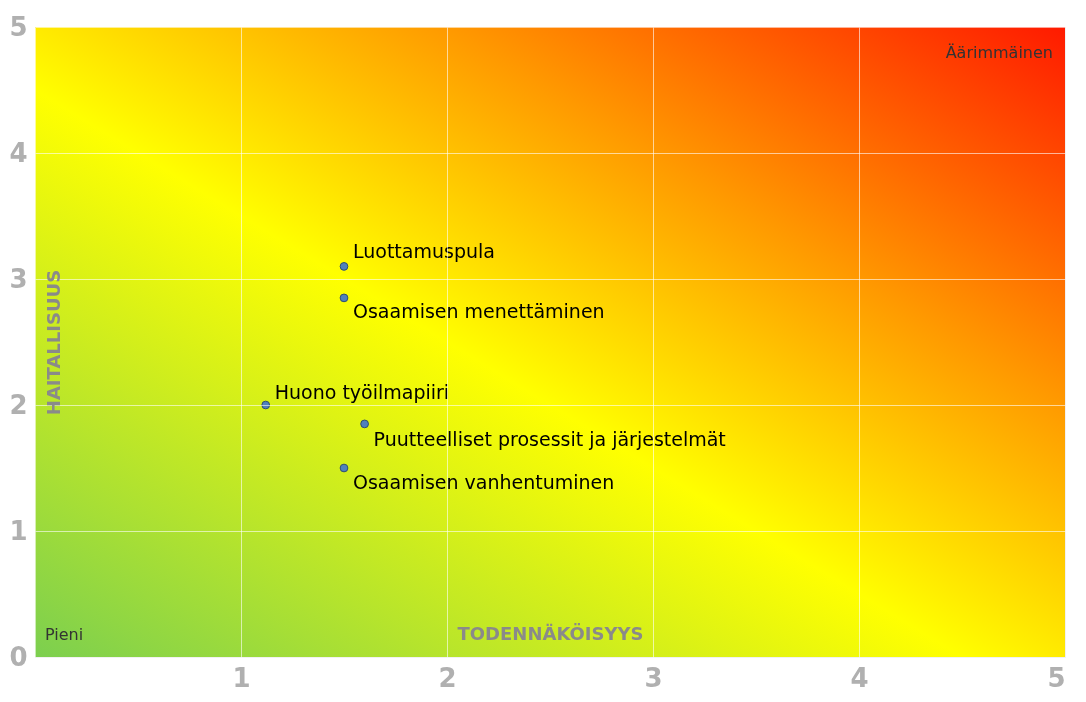 The width and height of the screenshot is (1086, 702). What do you see at coordinates (18, 404) in the screenshot?
I see `y-tick-label: 2` at bounding box center [18, 404].